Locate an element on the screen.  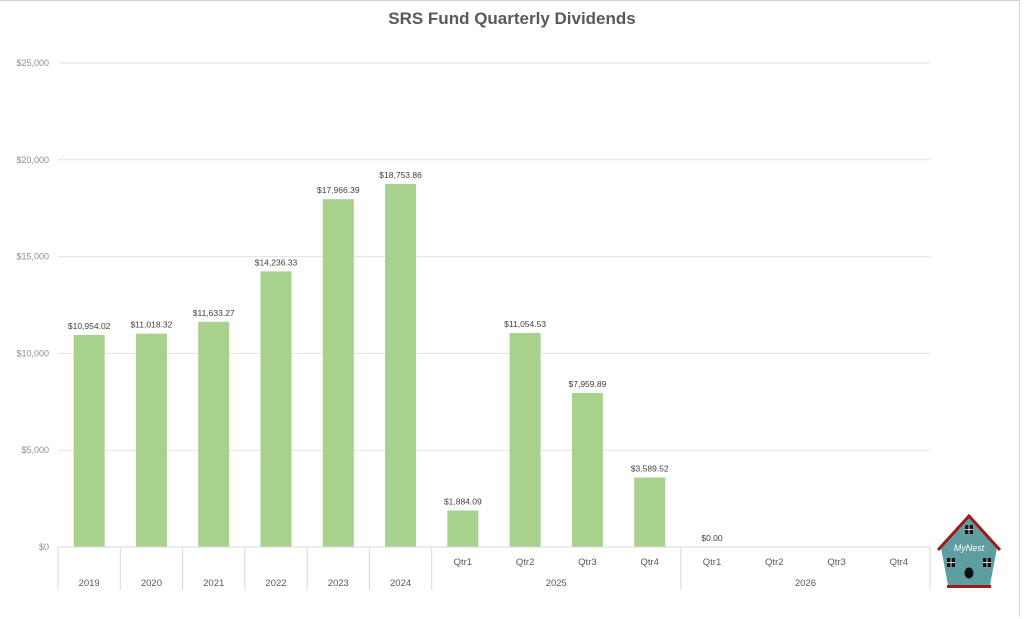
x-group-label: 2025 is located at coordinates (556, 583).